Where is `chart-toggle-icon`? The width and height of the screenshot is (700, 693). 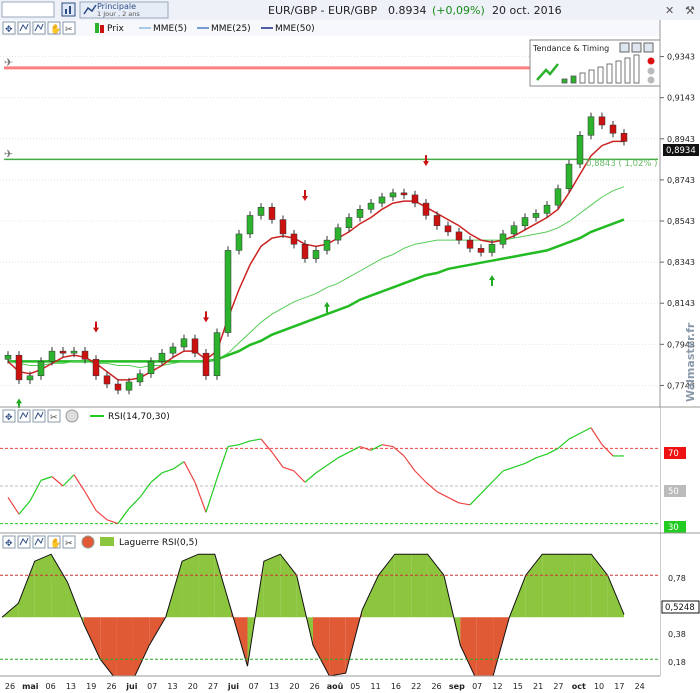
chart-toggle-icon is located at coordinates (68, 9).